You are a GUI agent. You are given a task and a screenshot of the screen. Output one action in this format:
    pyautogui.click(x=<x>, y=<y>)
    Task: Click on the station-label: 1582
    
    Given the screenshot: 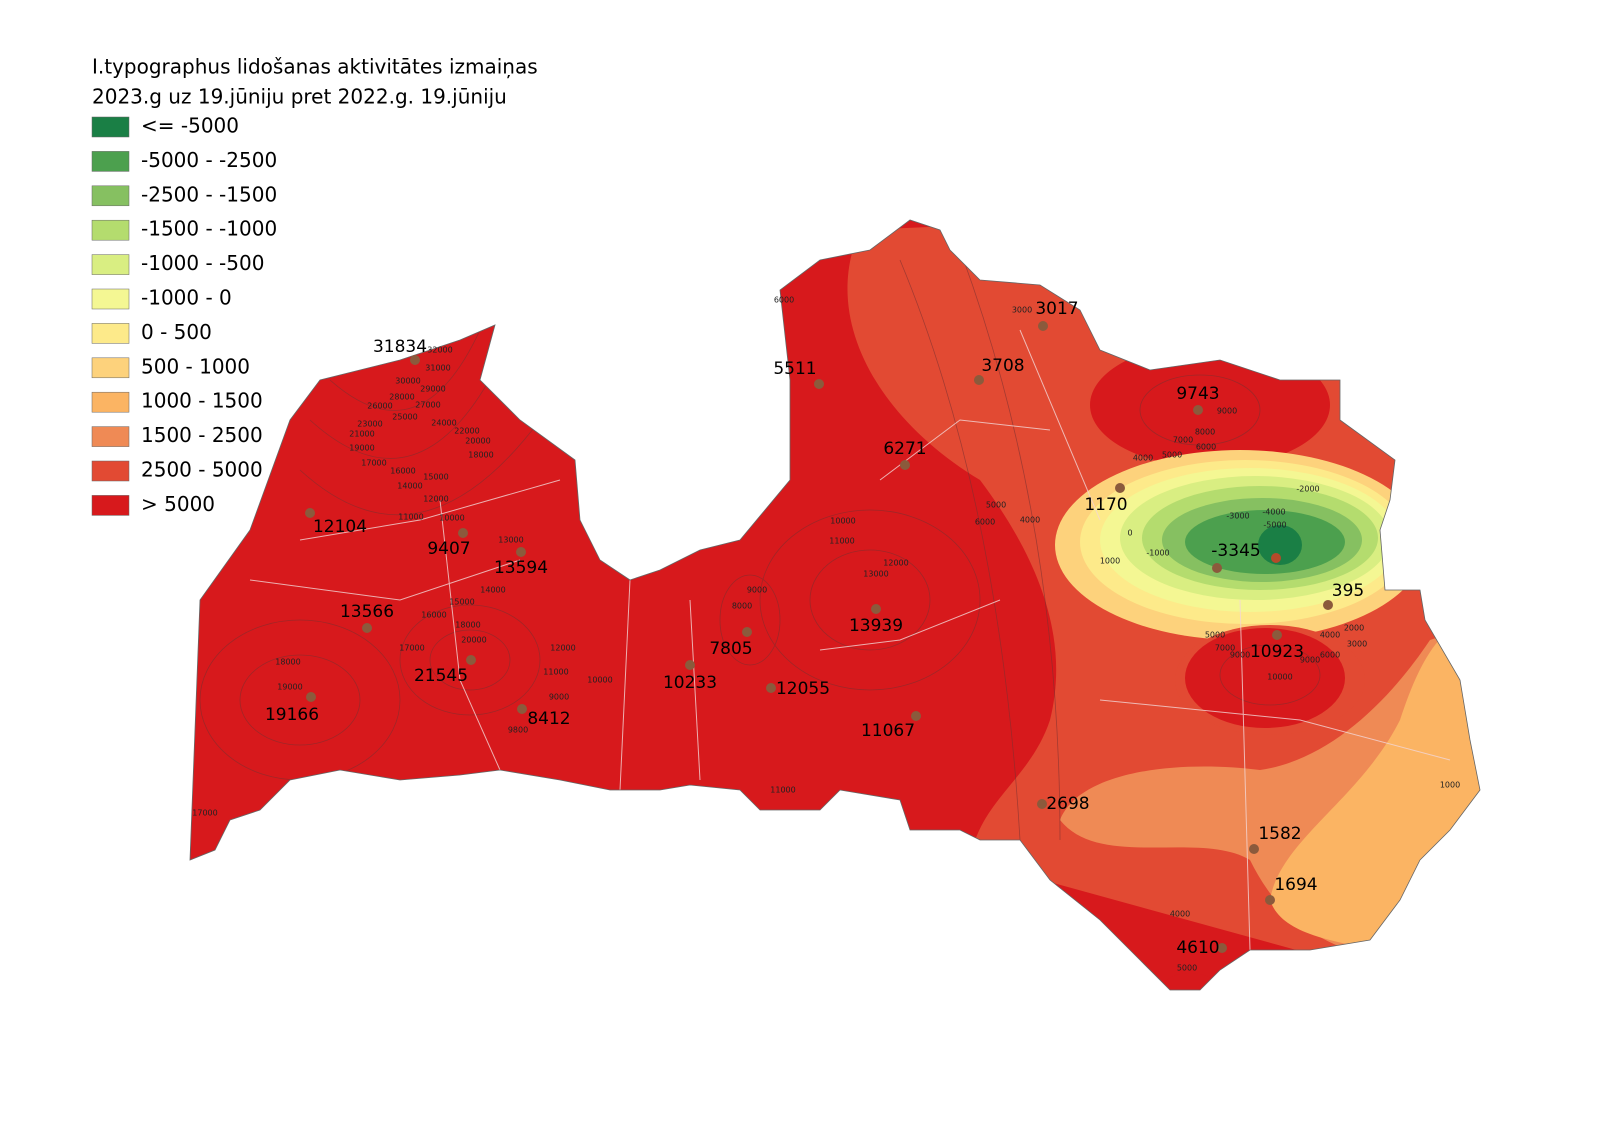 What is the action you would take?
    pyautogui.click(x=1279, y=834)
    